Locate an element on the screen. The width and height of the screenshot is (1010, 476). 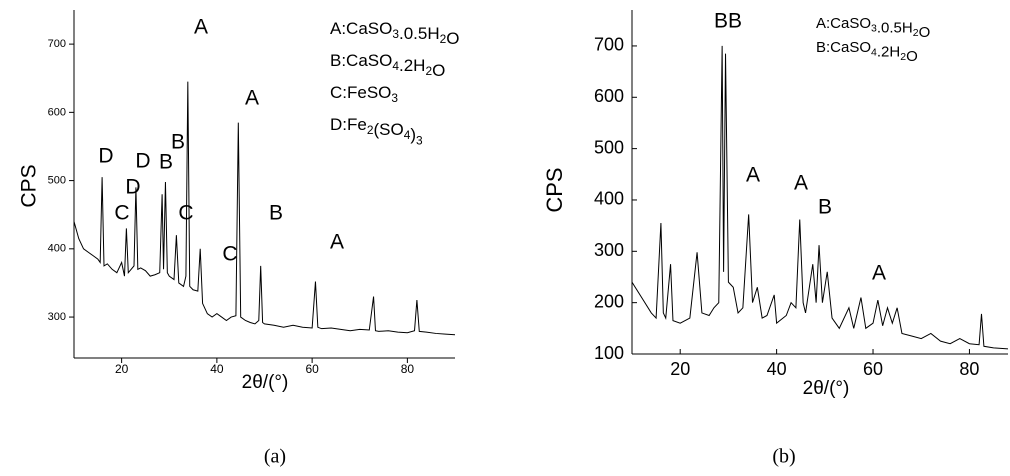
legend-entry: C:FeSO3 is located at coordinates (364, 94).